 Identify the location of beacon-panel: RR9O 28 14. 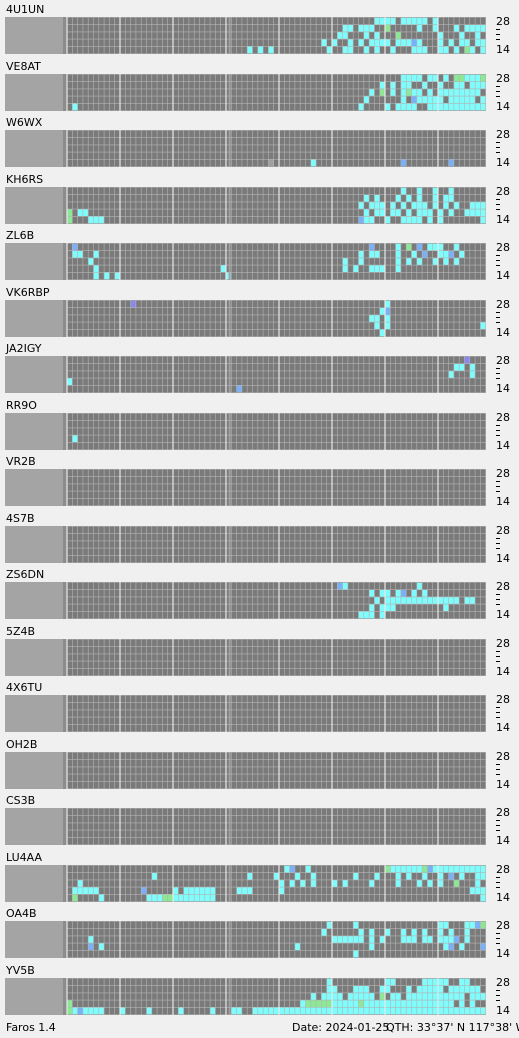
(259, 426).